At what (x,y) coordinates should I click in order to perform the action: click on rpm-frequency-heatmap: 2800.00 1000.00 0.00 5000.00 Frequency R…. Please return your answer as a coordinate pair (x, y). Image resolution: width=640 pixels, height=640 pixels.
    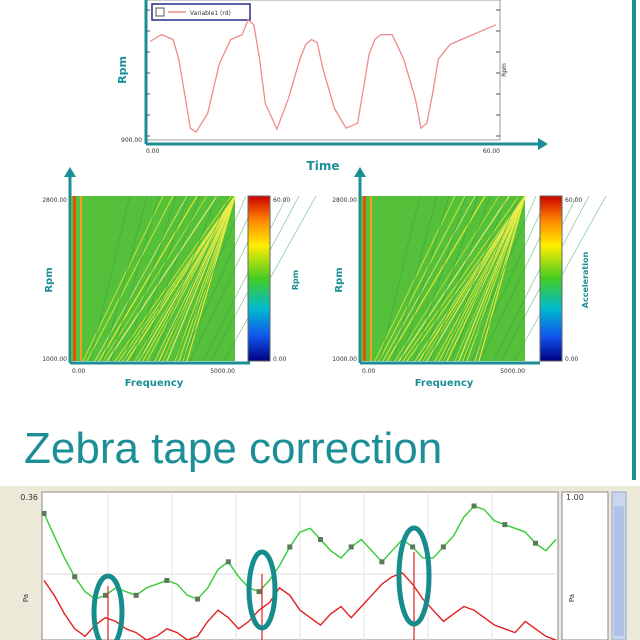
    Looking at the image, I should click on (179, 278).